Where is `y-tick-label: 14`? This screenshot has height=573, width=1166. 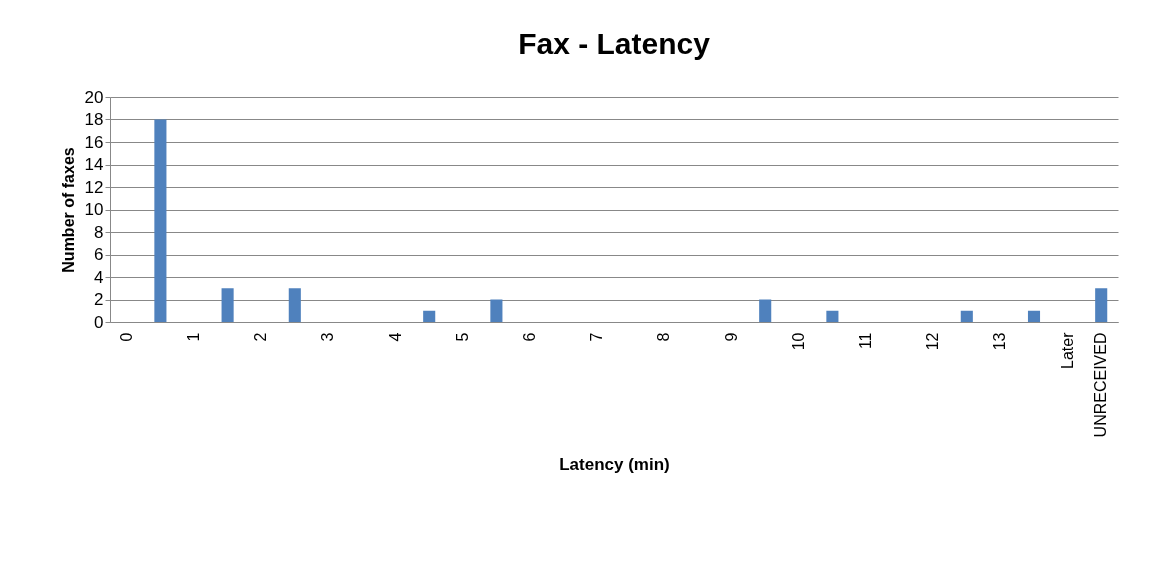
y-tick-label: 14 is located at coordinates (94, 164).